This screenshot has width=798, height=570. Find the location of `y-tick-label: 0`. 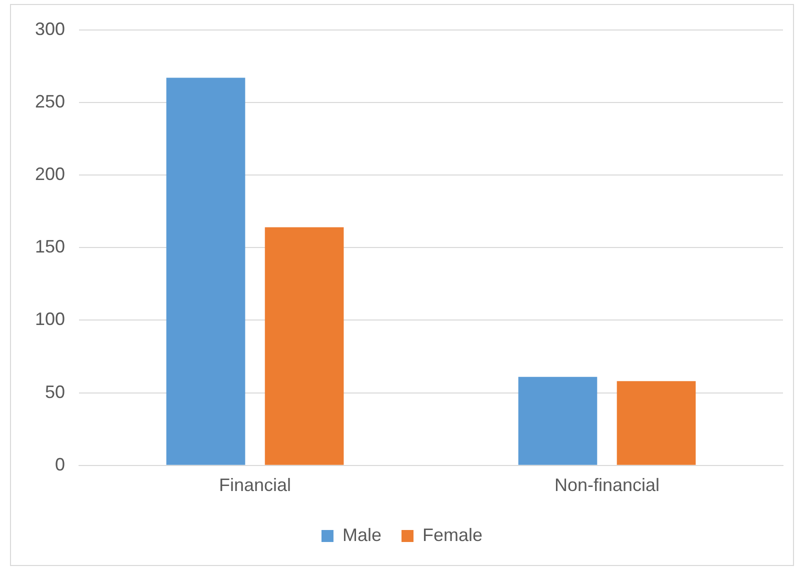

y-tick-label: 0 is located at coordinates (60, 464).